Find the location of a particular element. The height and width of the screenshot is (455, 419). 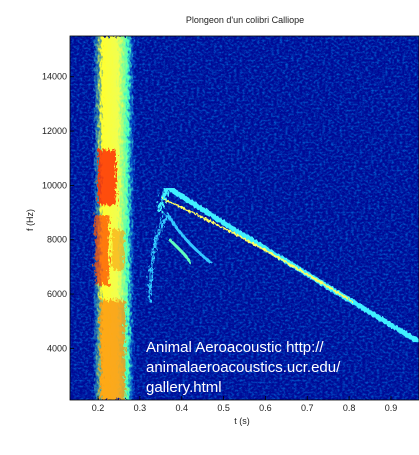

y-tick-label: 8000 is located at coordinates (57, 240).